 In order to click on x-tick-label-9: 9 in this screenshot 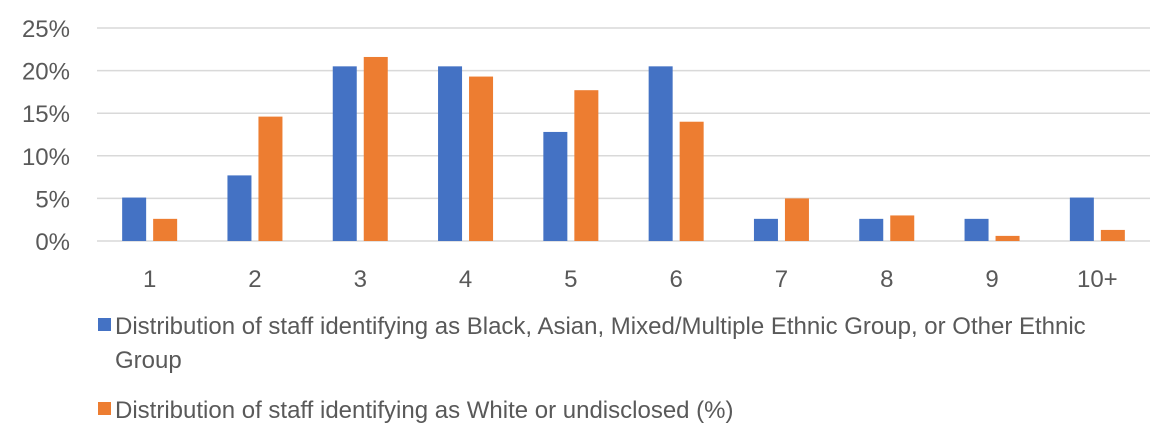, I will do `click(991, 279)`.